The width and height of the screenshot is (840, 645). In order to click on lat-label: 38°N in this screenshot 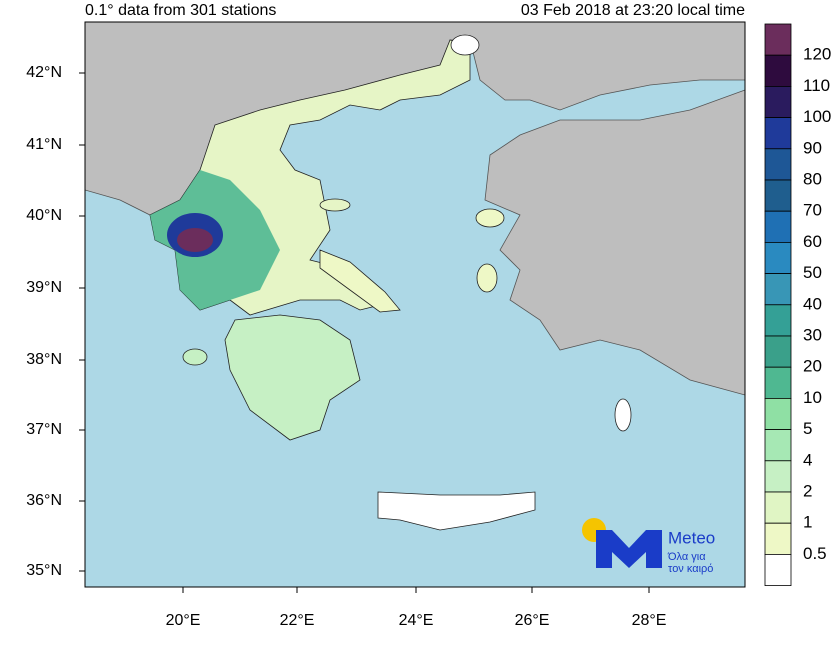, I will do `click(44, 359)`.